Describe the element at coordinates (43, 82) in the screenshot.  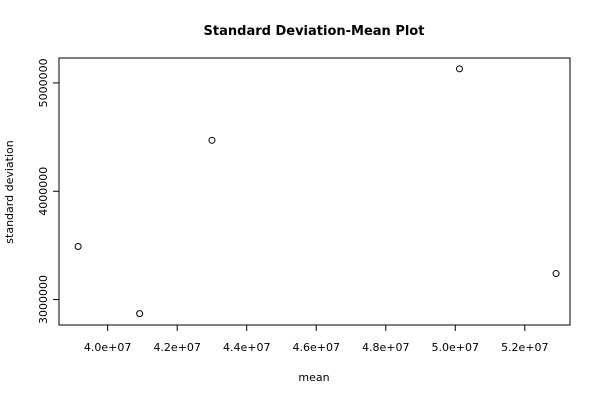
I see `y-tick-label-2: 5000000` at that location.